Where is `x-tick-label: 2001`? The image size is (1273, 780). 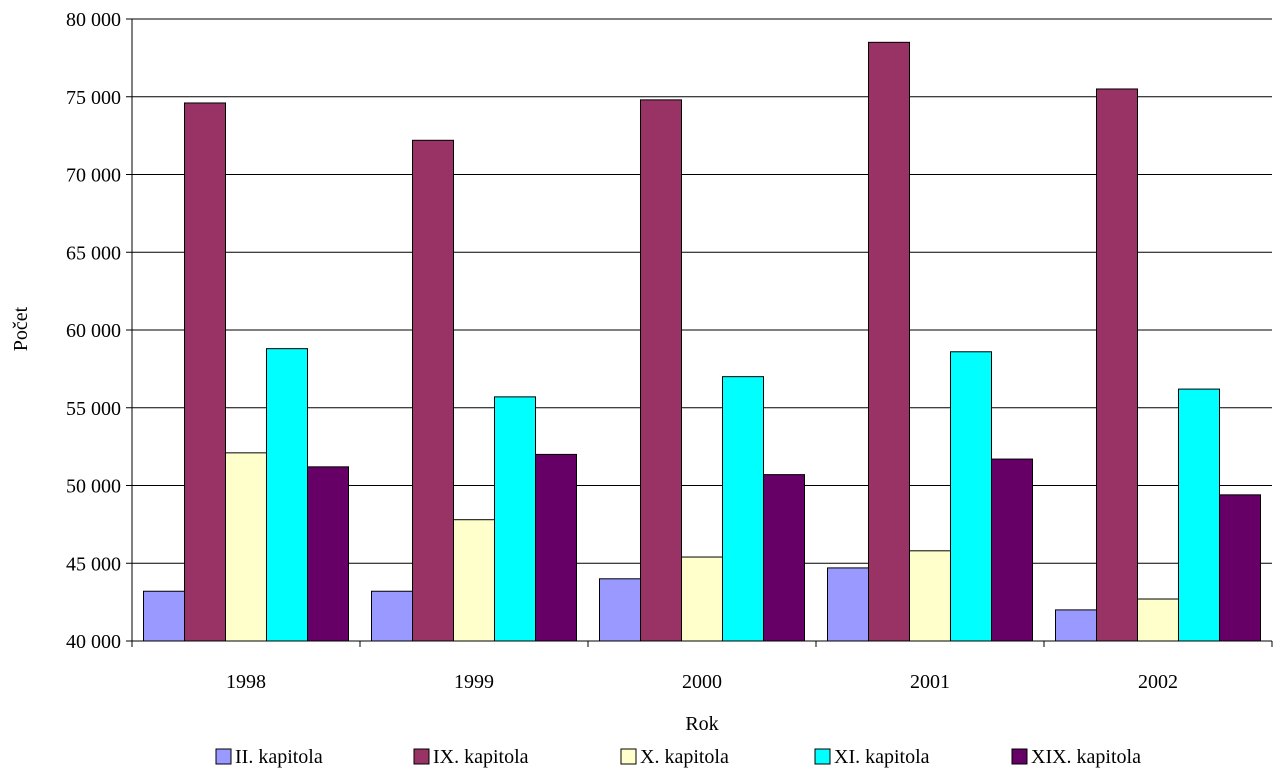
x-tick-label: 2001 is located at coordinates (930, 682).